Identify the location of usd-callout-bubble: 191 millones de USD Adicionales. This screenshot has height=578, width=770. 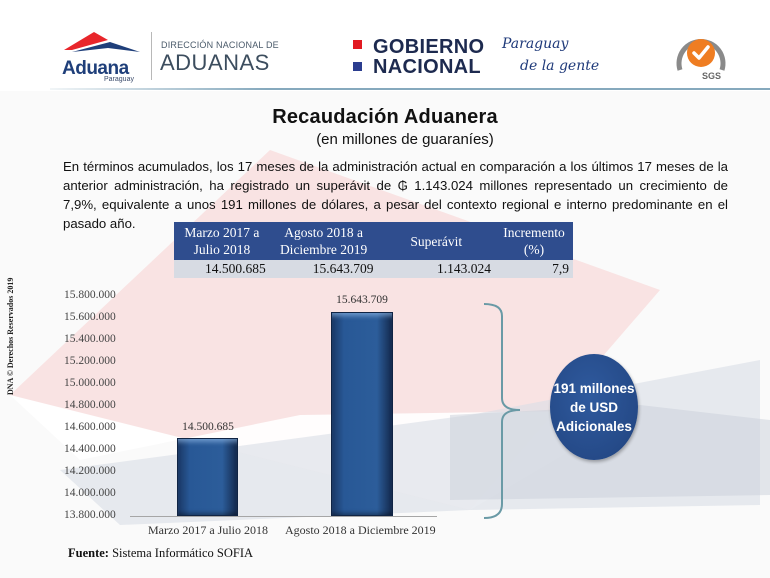
(594, 407).